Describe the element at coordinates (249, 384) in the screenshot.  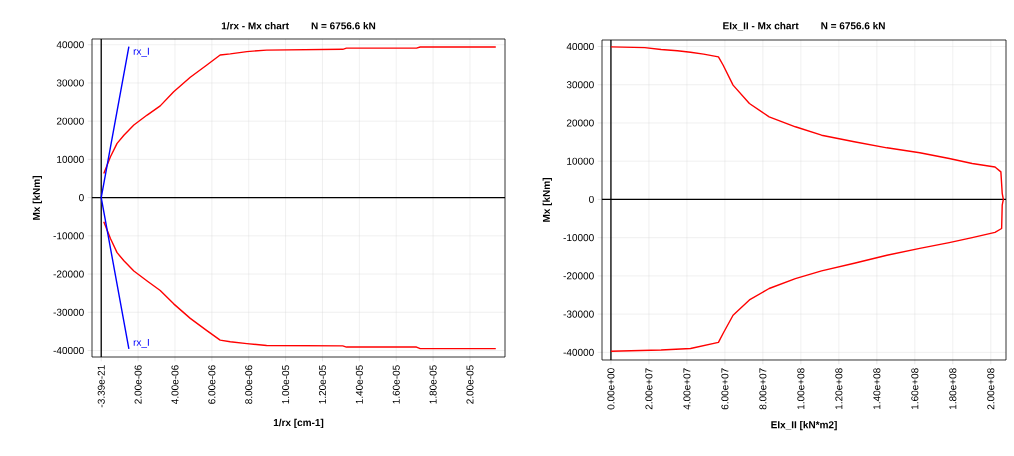
I see `x-tick-label: 8.00e-06` at that location.